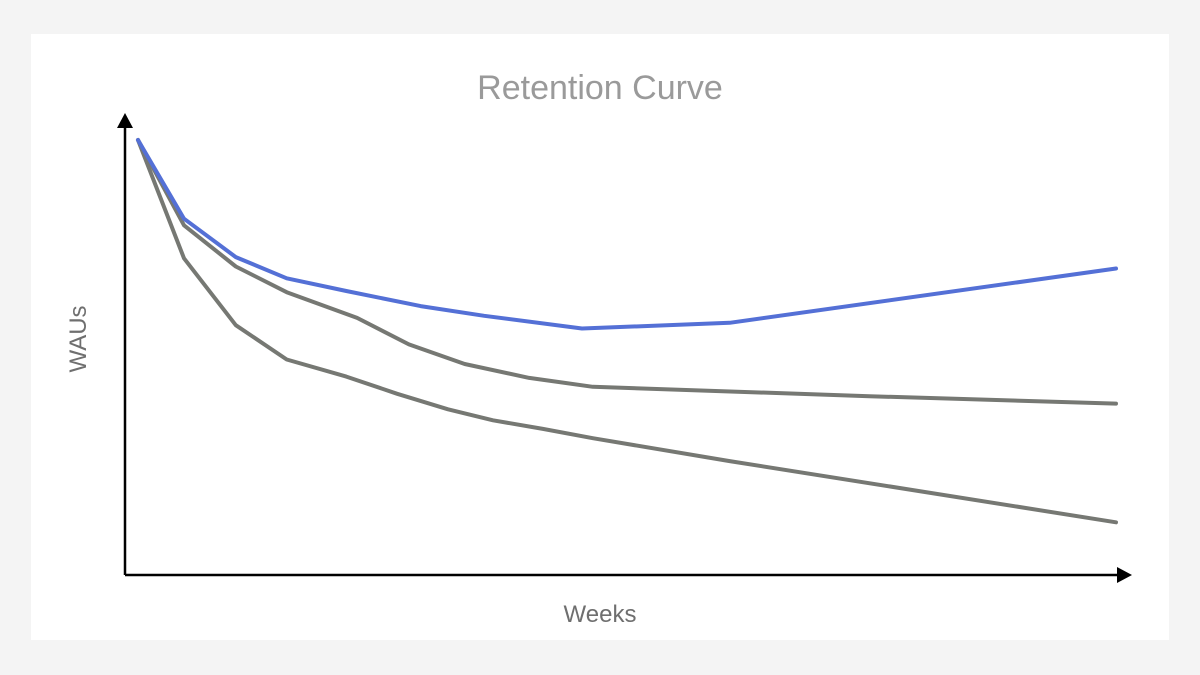  What do you see at coordinates (1124, 575) in the screenshot?
I see `x-axis-arrow` at bounding box center [1124, 575].